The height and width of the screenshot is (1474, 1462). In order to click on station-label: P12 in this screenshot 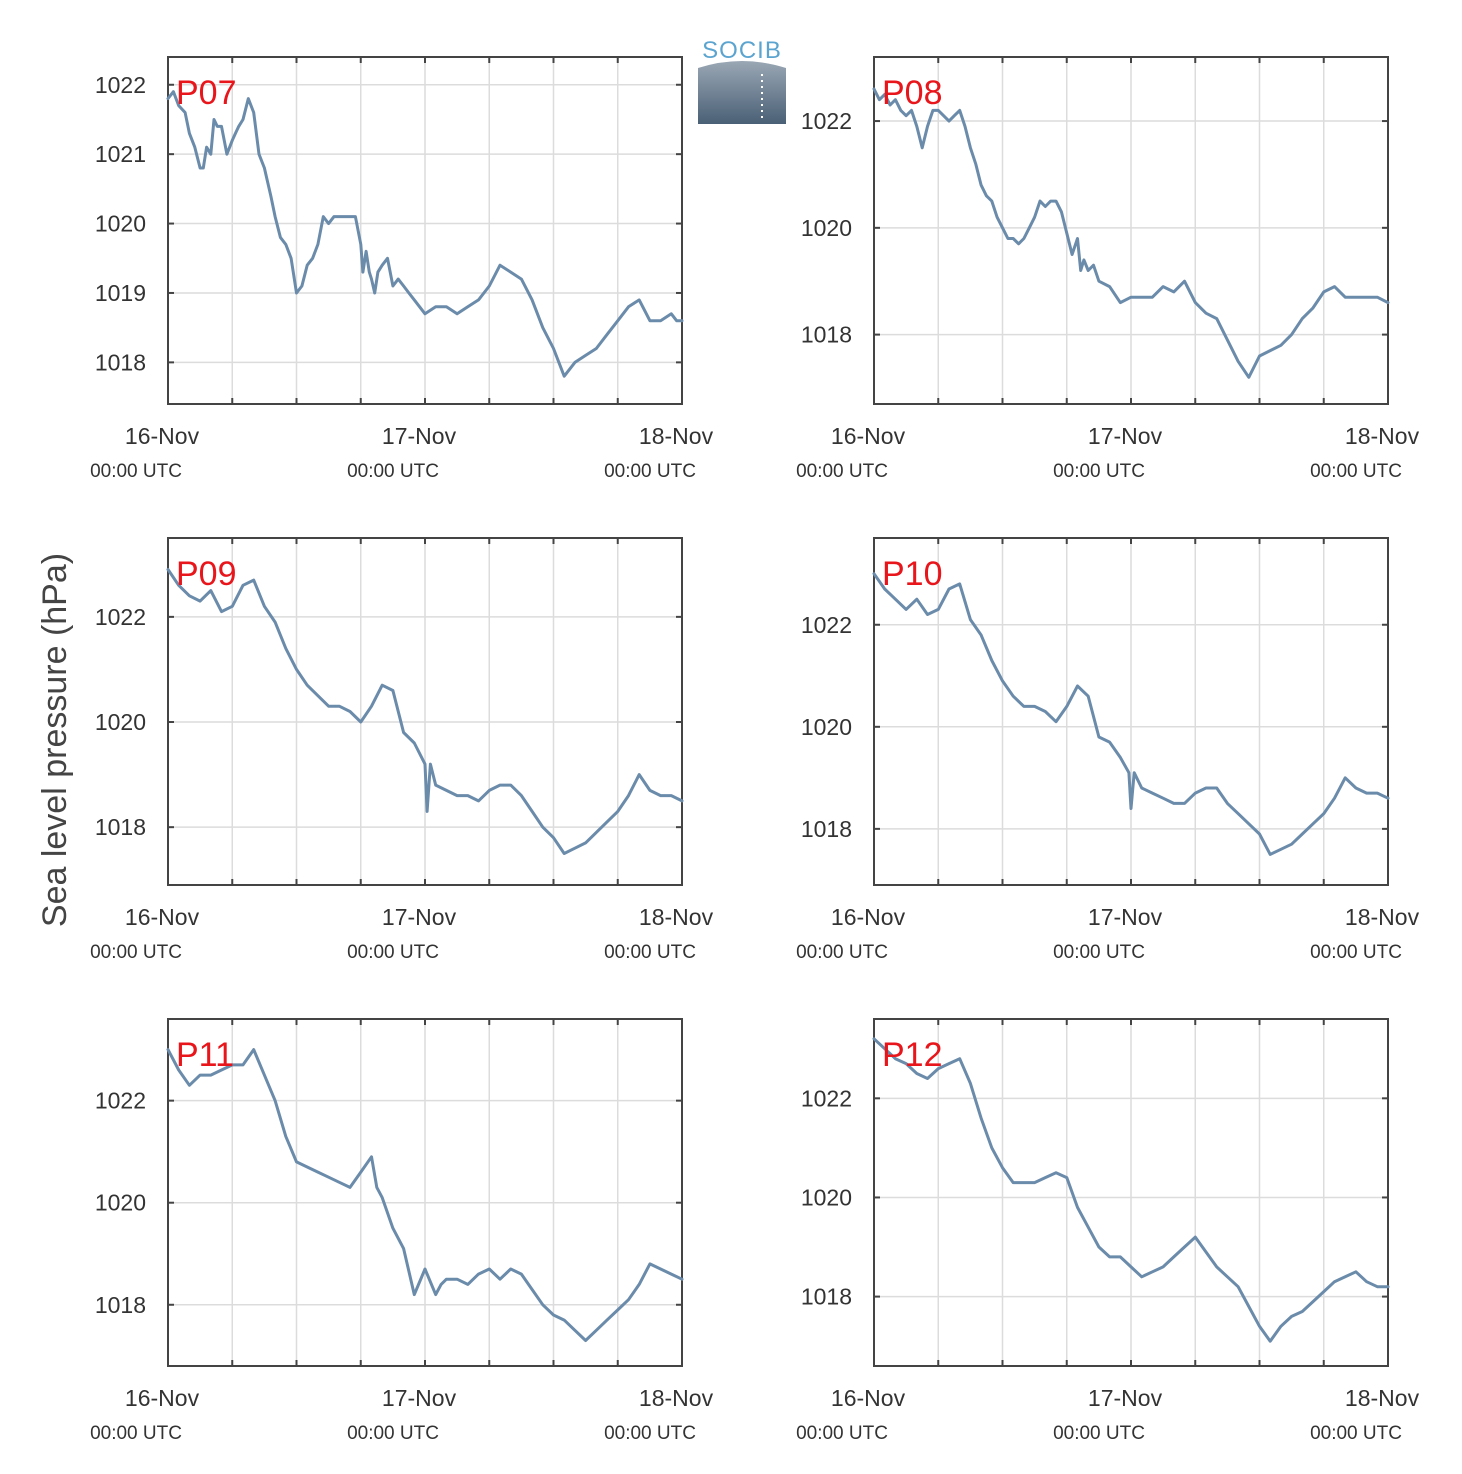, I will do `click(912, 1055)`.